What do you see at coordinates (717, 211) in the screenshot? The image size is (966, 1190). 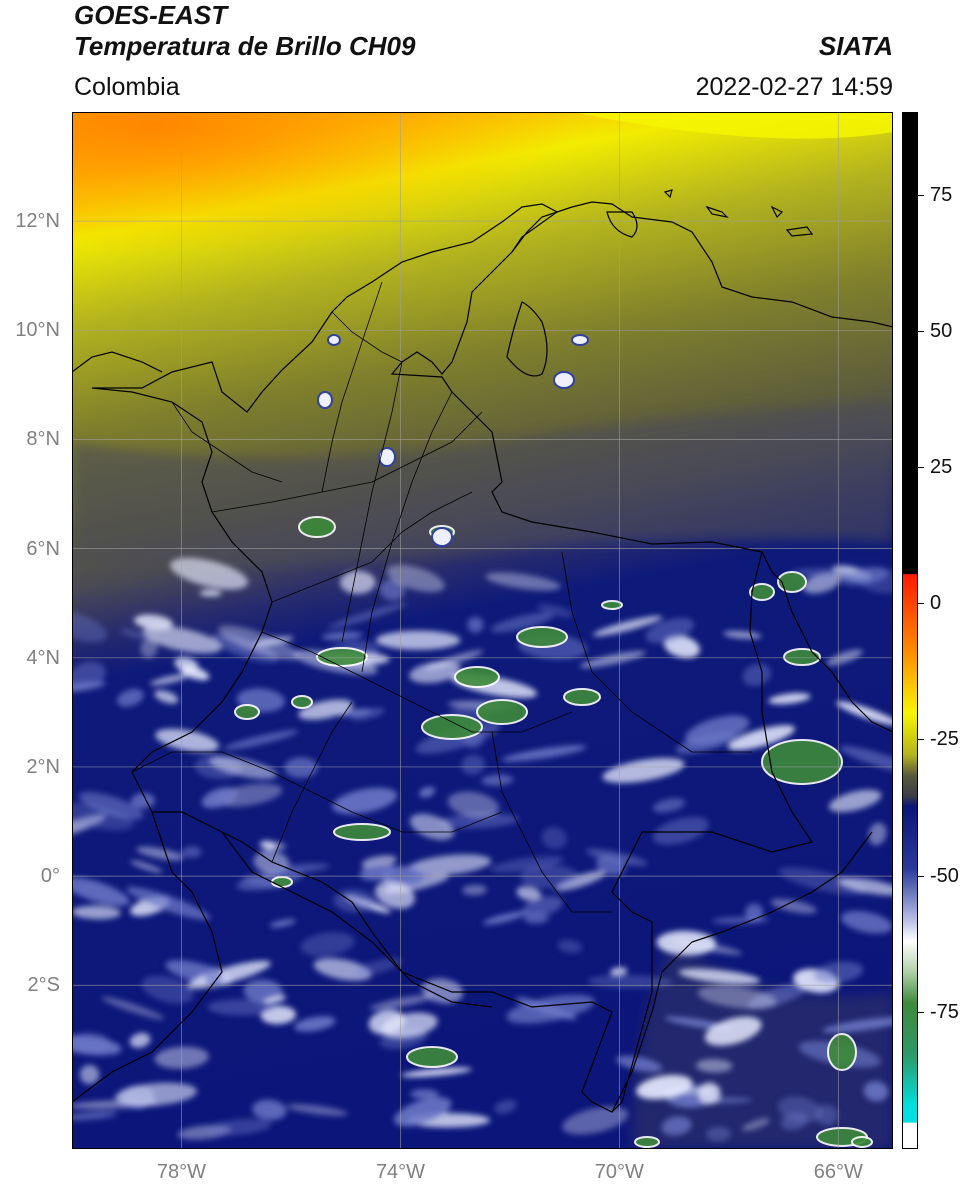 I see `island-curacao` at bounding box center [717, 211].